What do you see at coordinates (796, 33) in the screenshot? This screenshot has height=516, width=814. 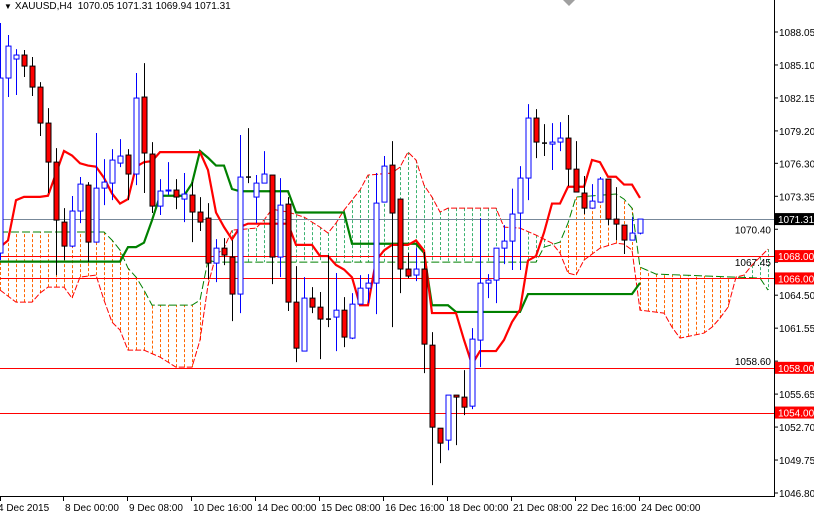 I see `price-tick-label: 1088.05` at bounding box center [796, 33].